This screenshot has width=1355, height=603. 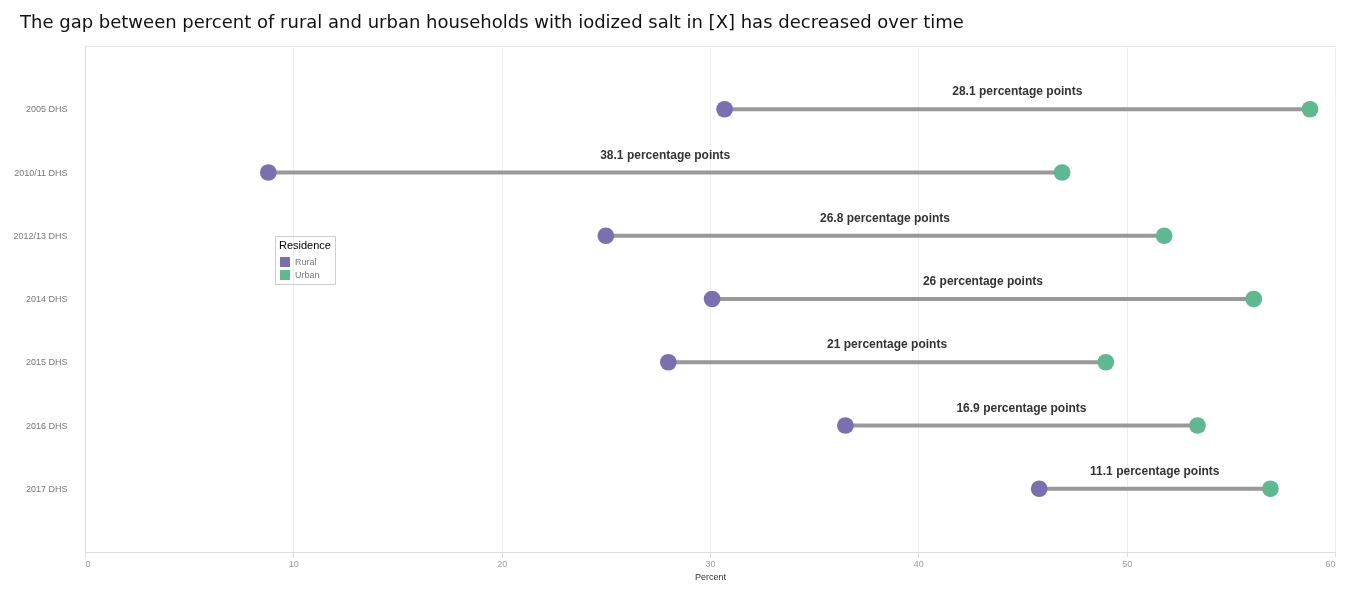 What do you see at coordinates (88, 563) in the screenshot?
I see `x-tick-label: 0` at bounding box center [88, 563].